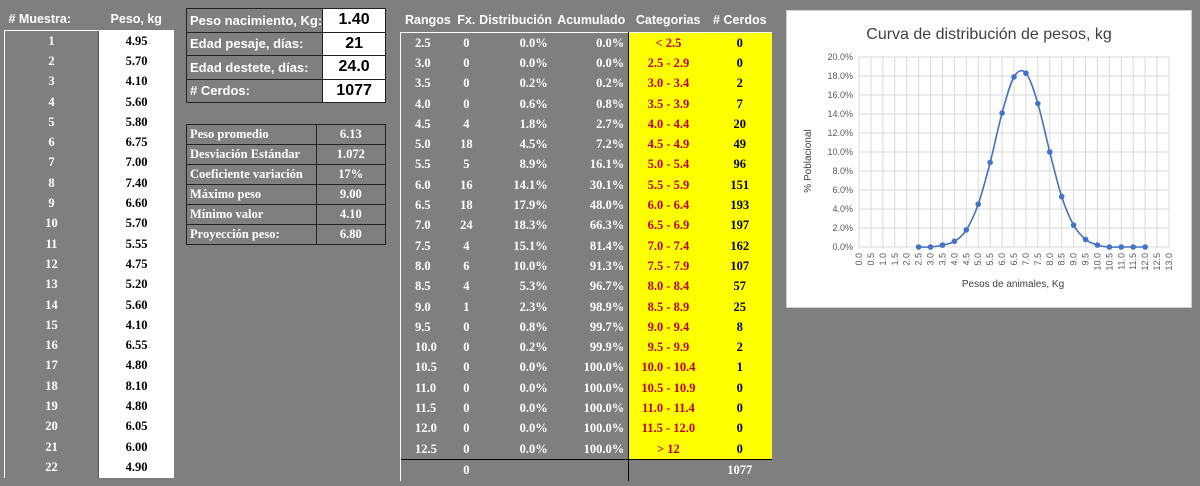 The image size is (1200, 486). Describe the element at coordinates (586, 104) in the screenshot. I see `table-row: 4.0 0 0.6% 0.8% 3.5 - 3.9 7` at that location.